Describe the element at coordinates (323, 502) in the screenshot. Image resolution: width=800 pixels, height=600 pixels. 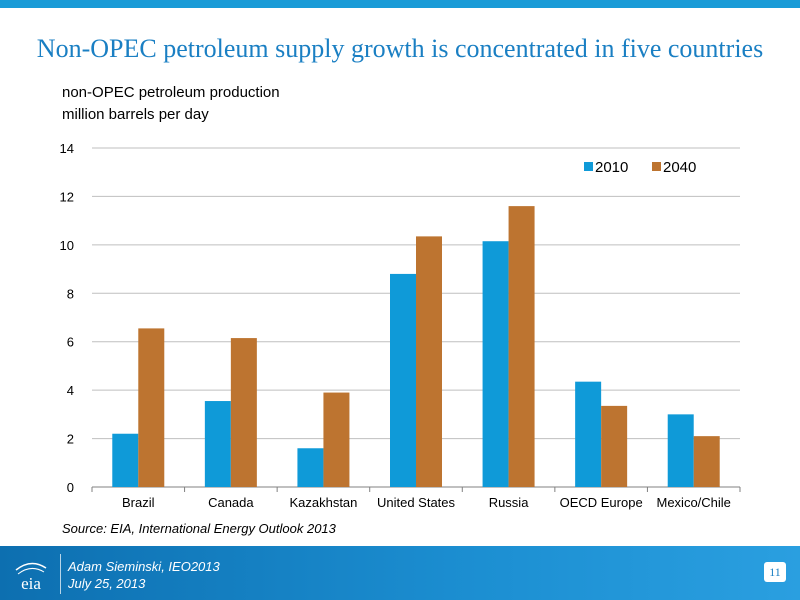
I see `x-tick-label: Kazakhstan` at that location.